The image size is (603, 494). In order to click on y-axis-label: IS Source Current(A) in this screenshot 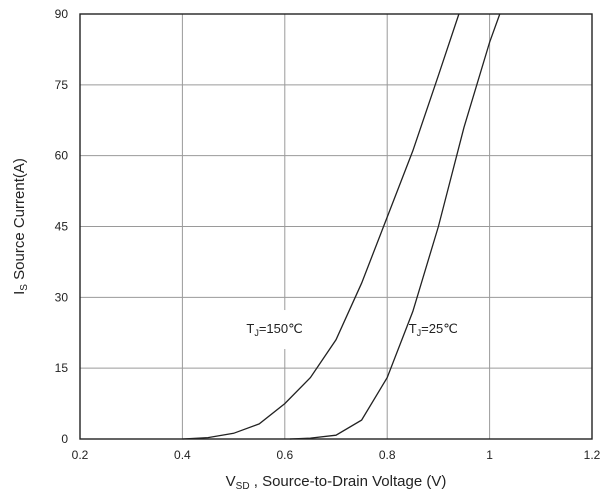, I will do `click(20, 226)`.